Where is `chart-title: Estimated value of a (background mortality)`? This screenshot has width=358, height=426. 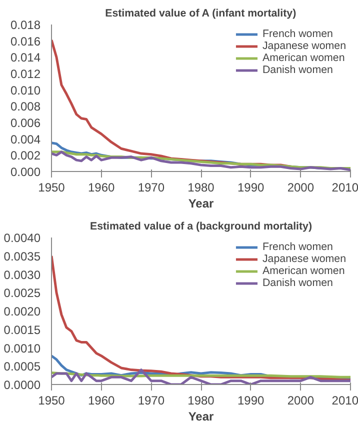 chart-title: Estimated value of a (background mortality) is located at coordinates (201, 226).